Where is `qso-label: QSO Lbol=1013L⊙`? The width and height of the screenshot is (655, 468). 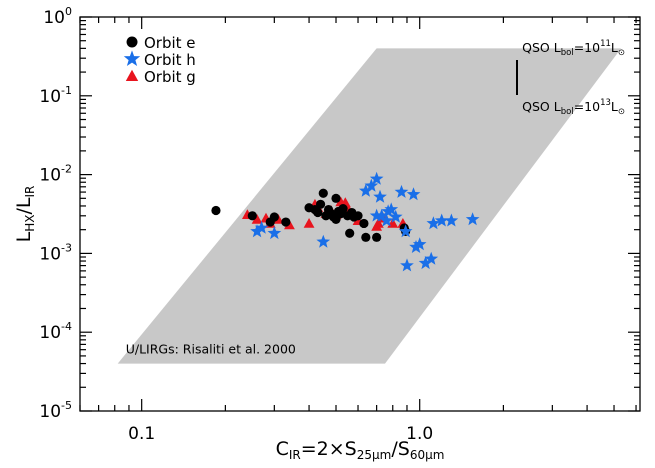
qso-label: QSO Lbol=1013L⊙ is located at coordinates (573, 107).